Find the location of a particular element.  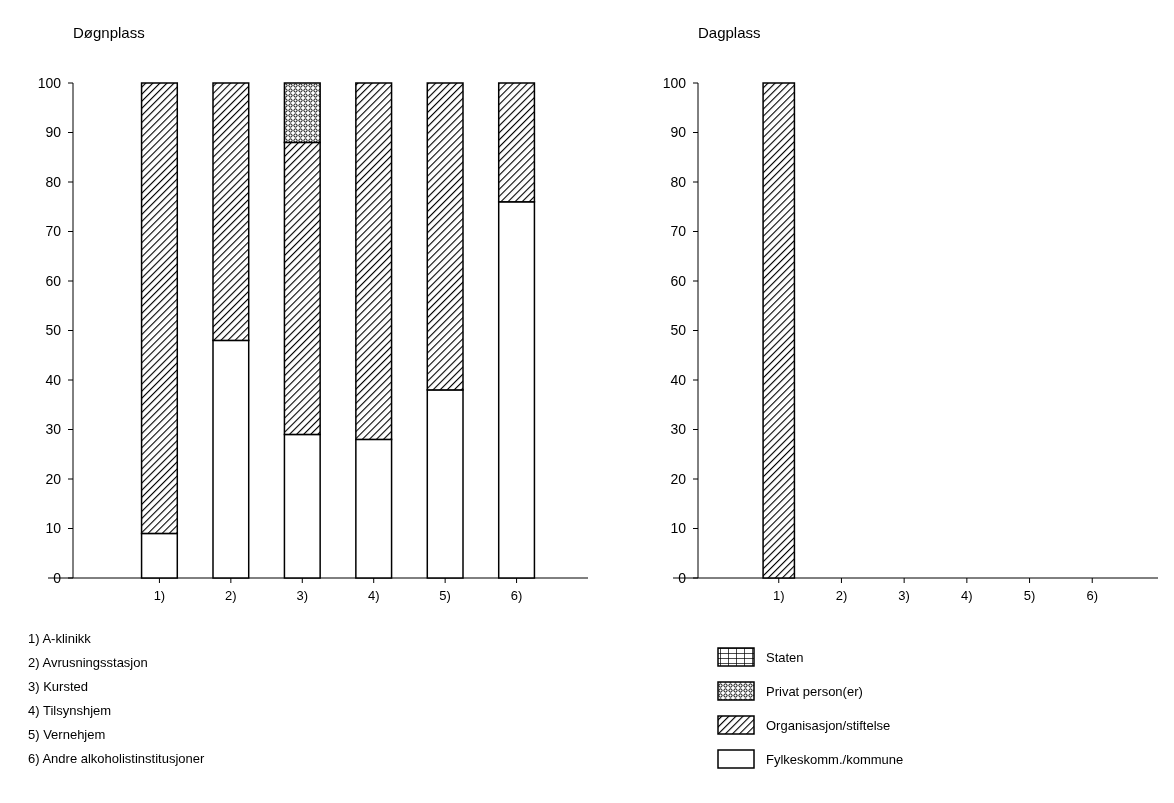

text: 1) A-klinikk is located at coordinates (60, 638).